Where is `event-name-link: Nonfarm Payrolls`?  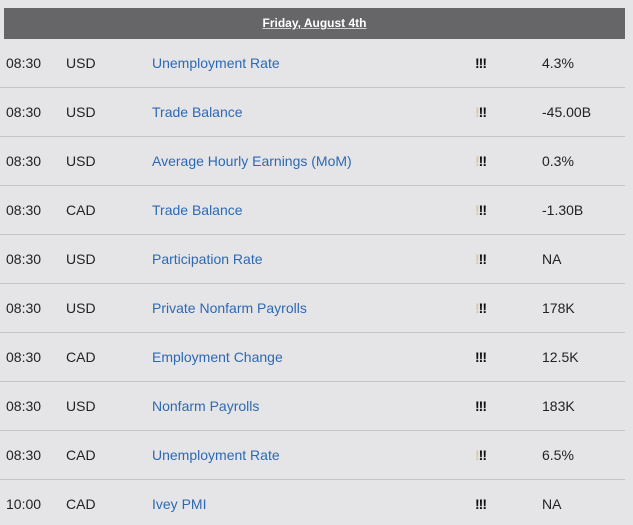 event-name-link: Nonfarm Payrolls is located at coordinates (206, 406).